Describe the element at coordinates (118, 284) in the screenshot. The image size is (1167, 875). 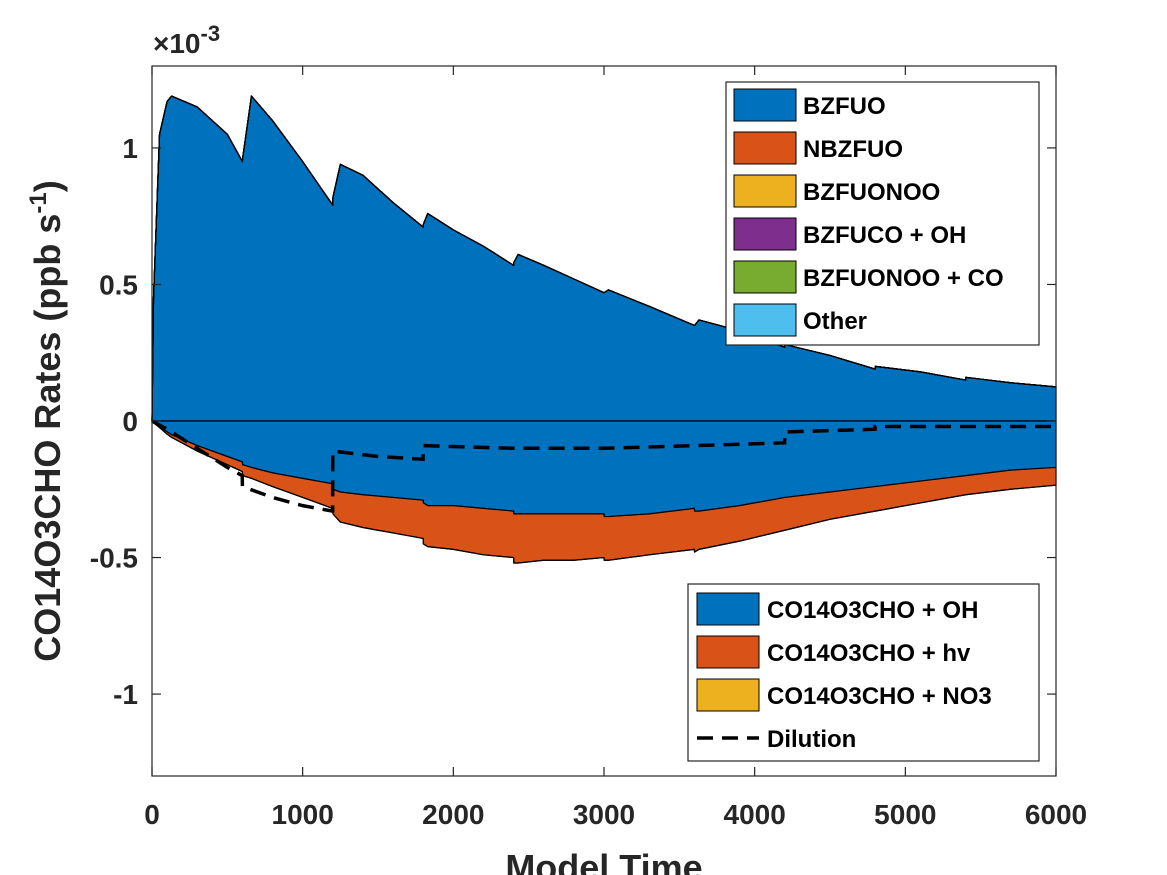
I see `y-tick-label: 0.5` at that location.